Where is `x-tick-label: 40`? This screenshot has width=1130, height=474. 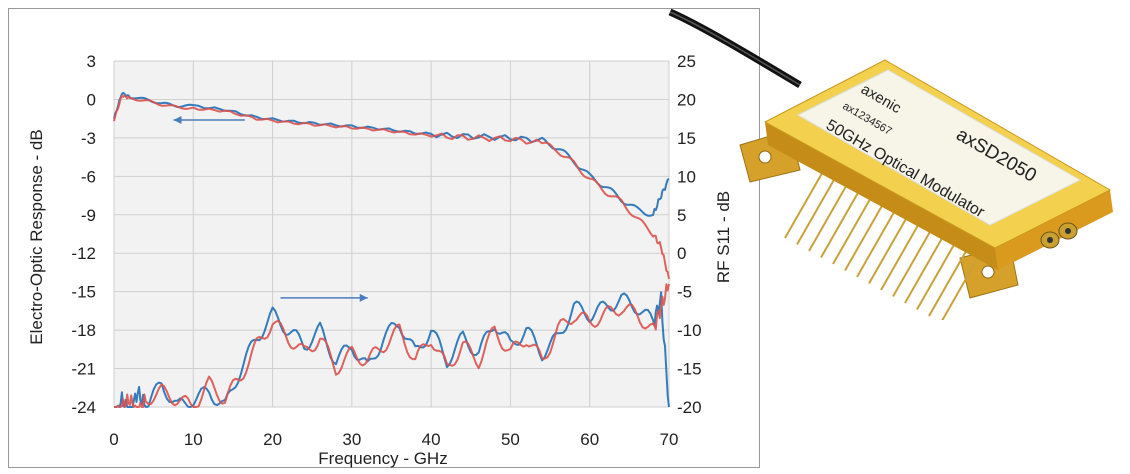 x-tick-label: 40 is located at coordinates (431, 439).